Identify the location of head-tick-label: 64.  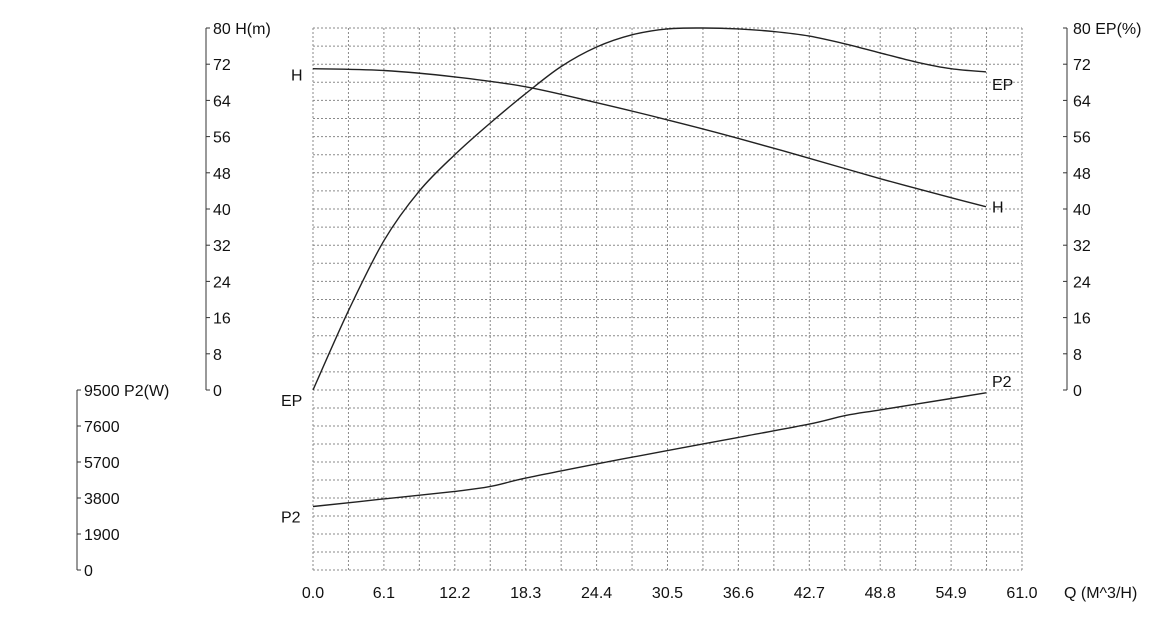
(222, 101).